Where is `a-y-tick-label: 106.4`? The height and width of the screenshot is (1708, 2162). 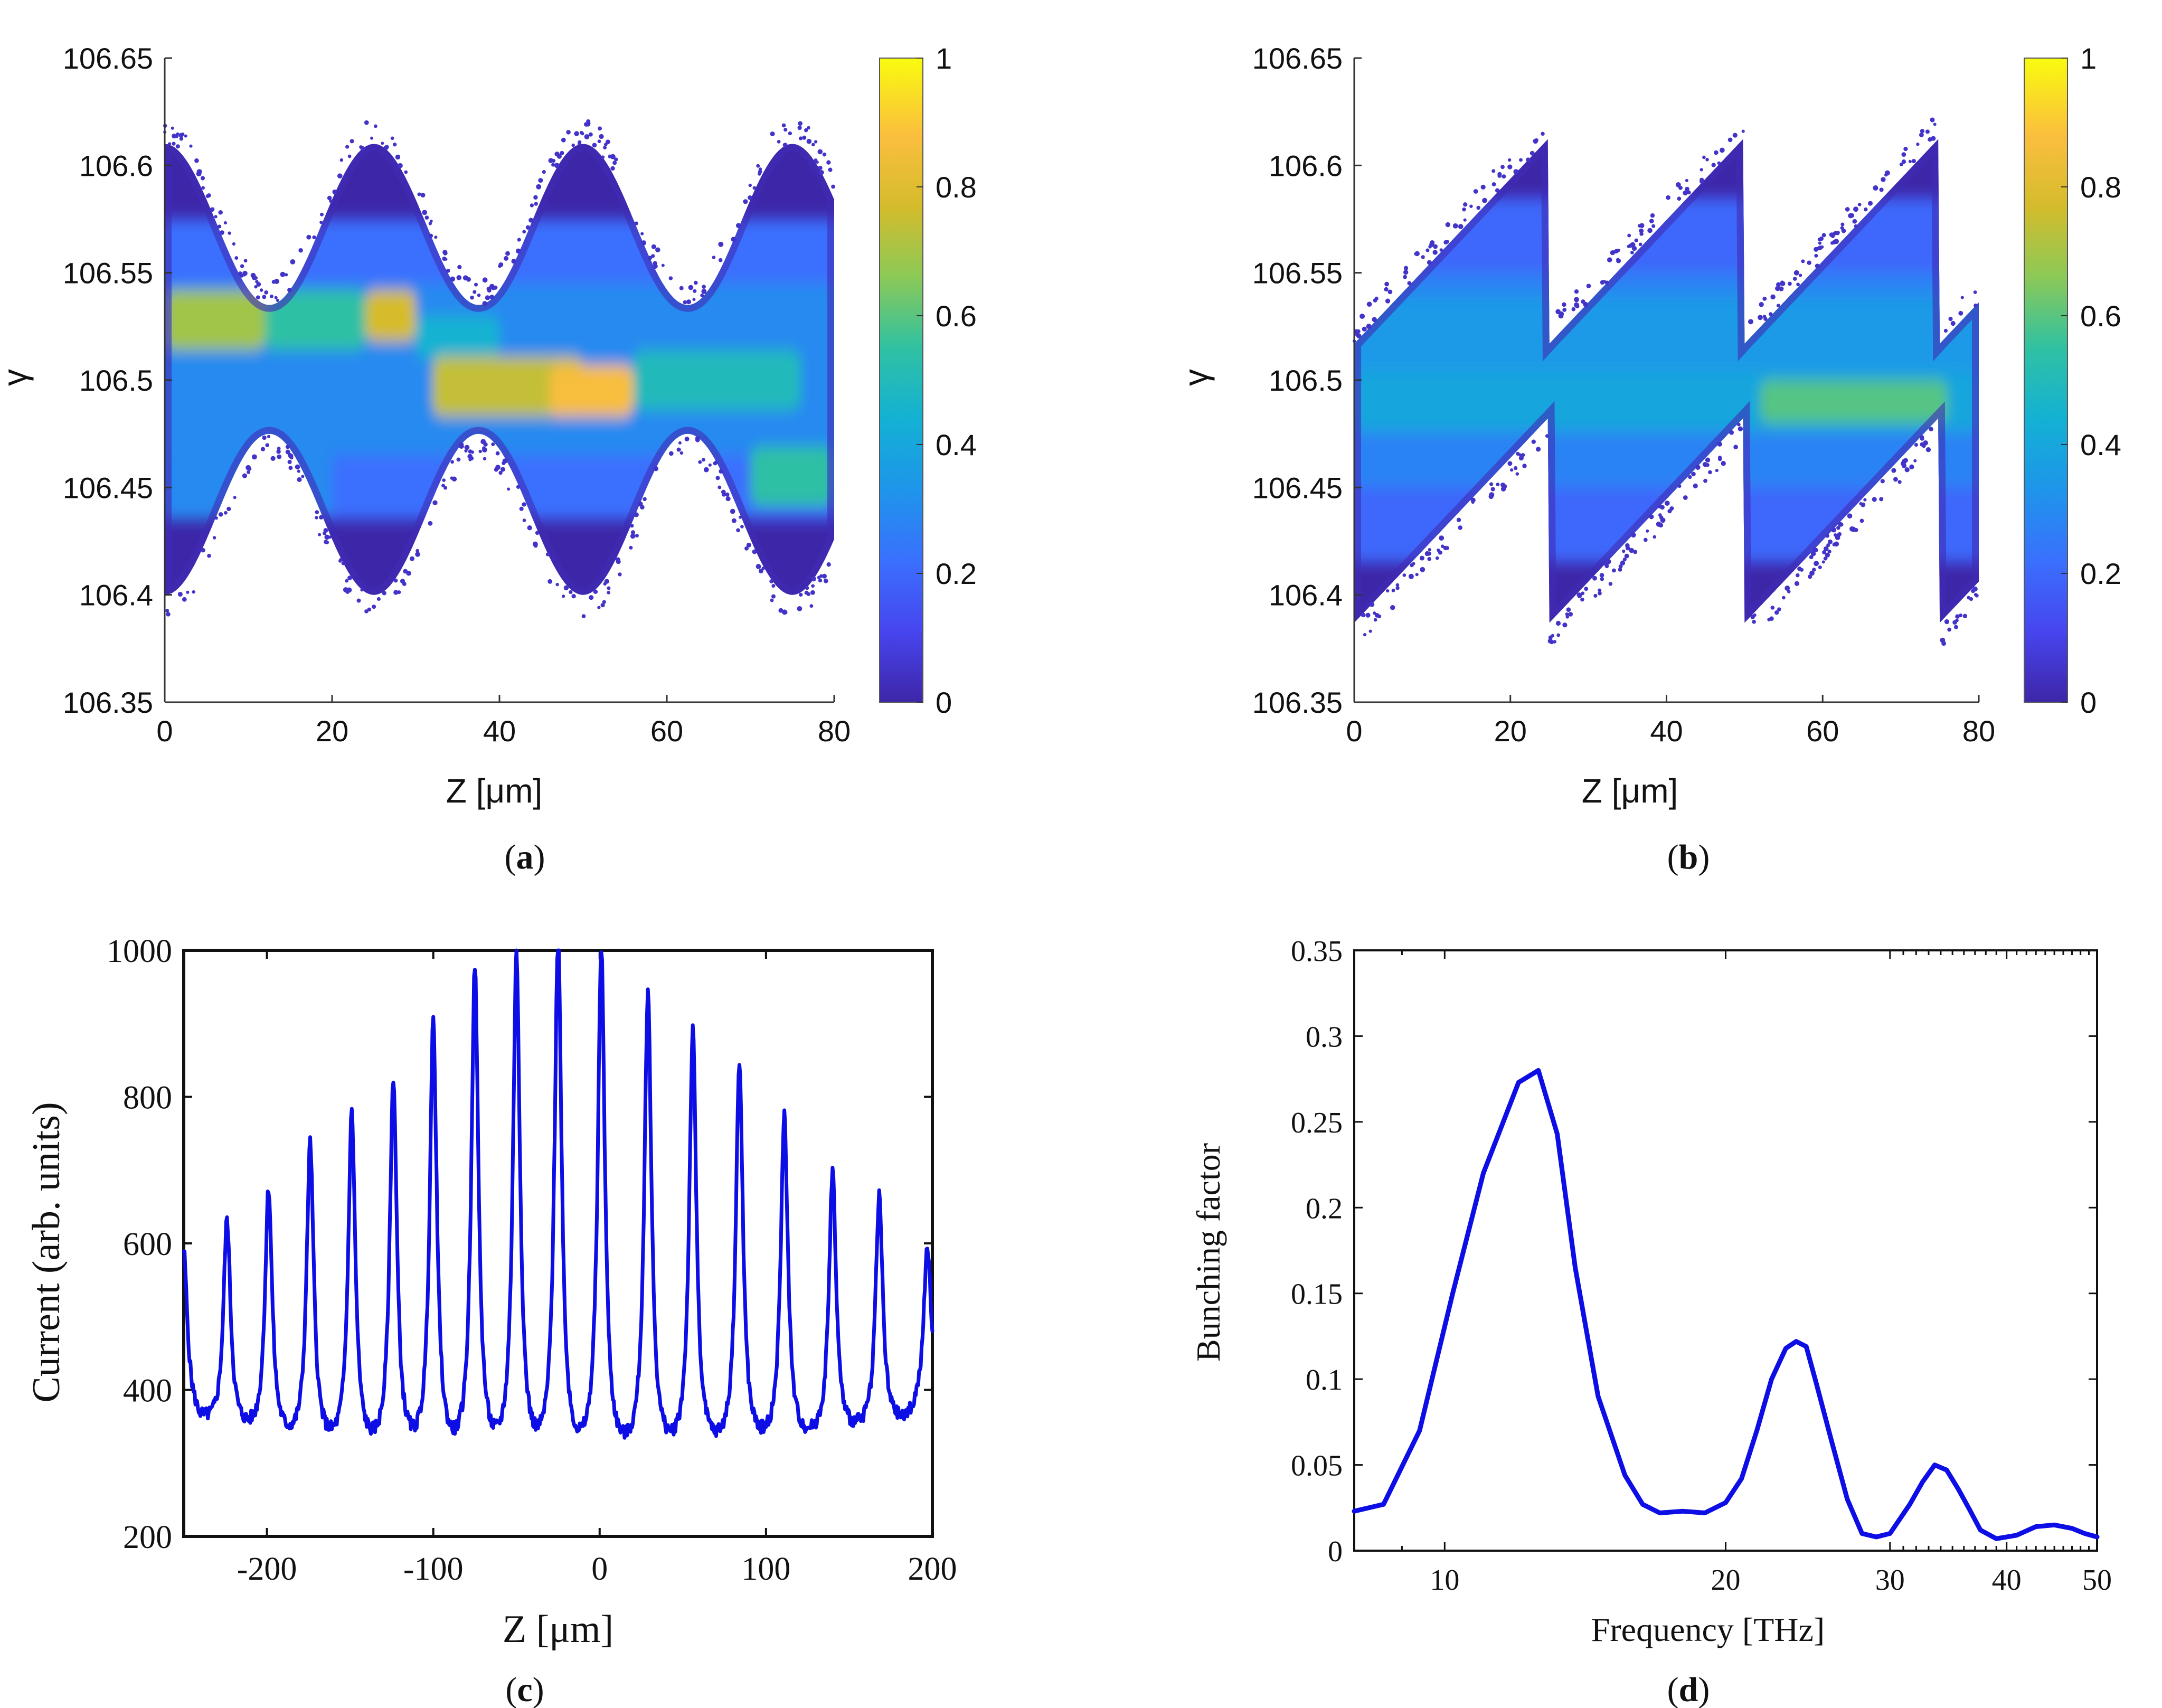
a-y-tick-label: 106.4 is located at coordinates (116, 595).